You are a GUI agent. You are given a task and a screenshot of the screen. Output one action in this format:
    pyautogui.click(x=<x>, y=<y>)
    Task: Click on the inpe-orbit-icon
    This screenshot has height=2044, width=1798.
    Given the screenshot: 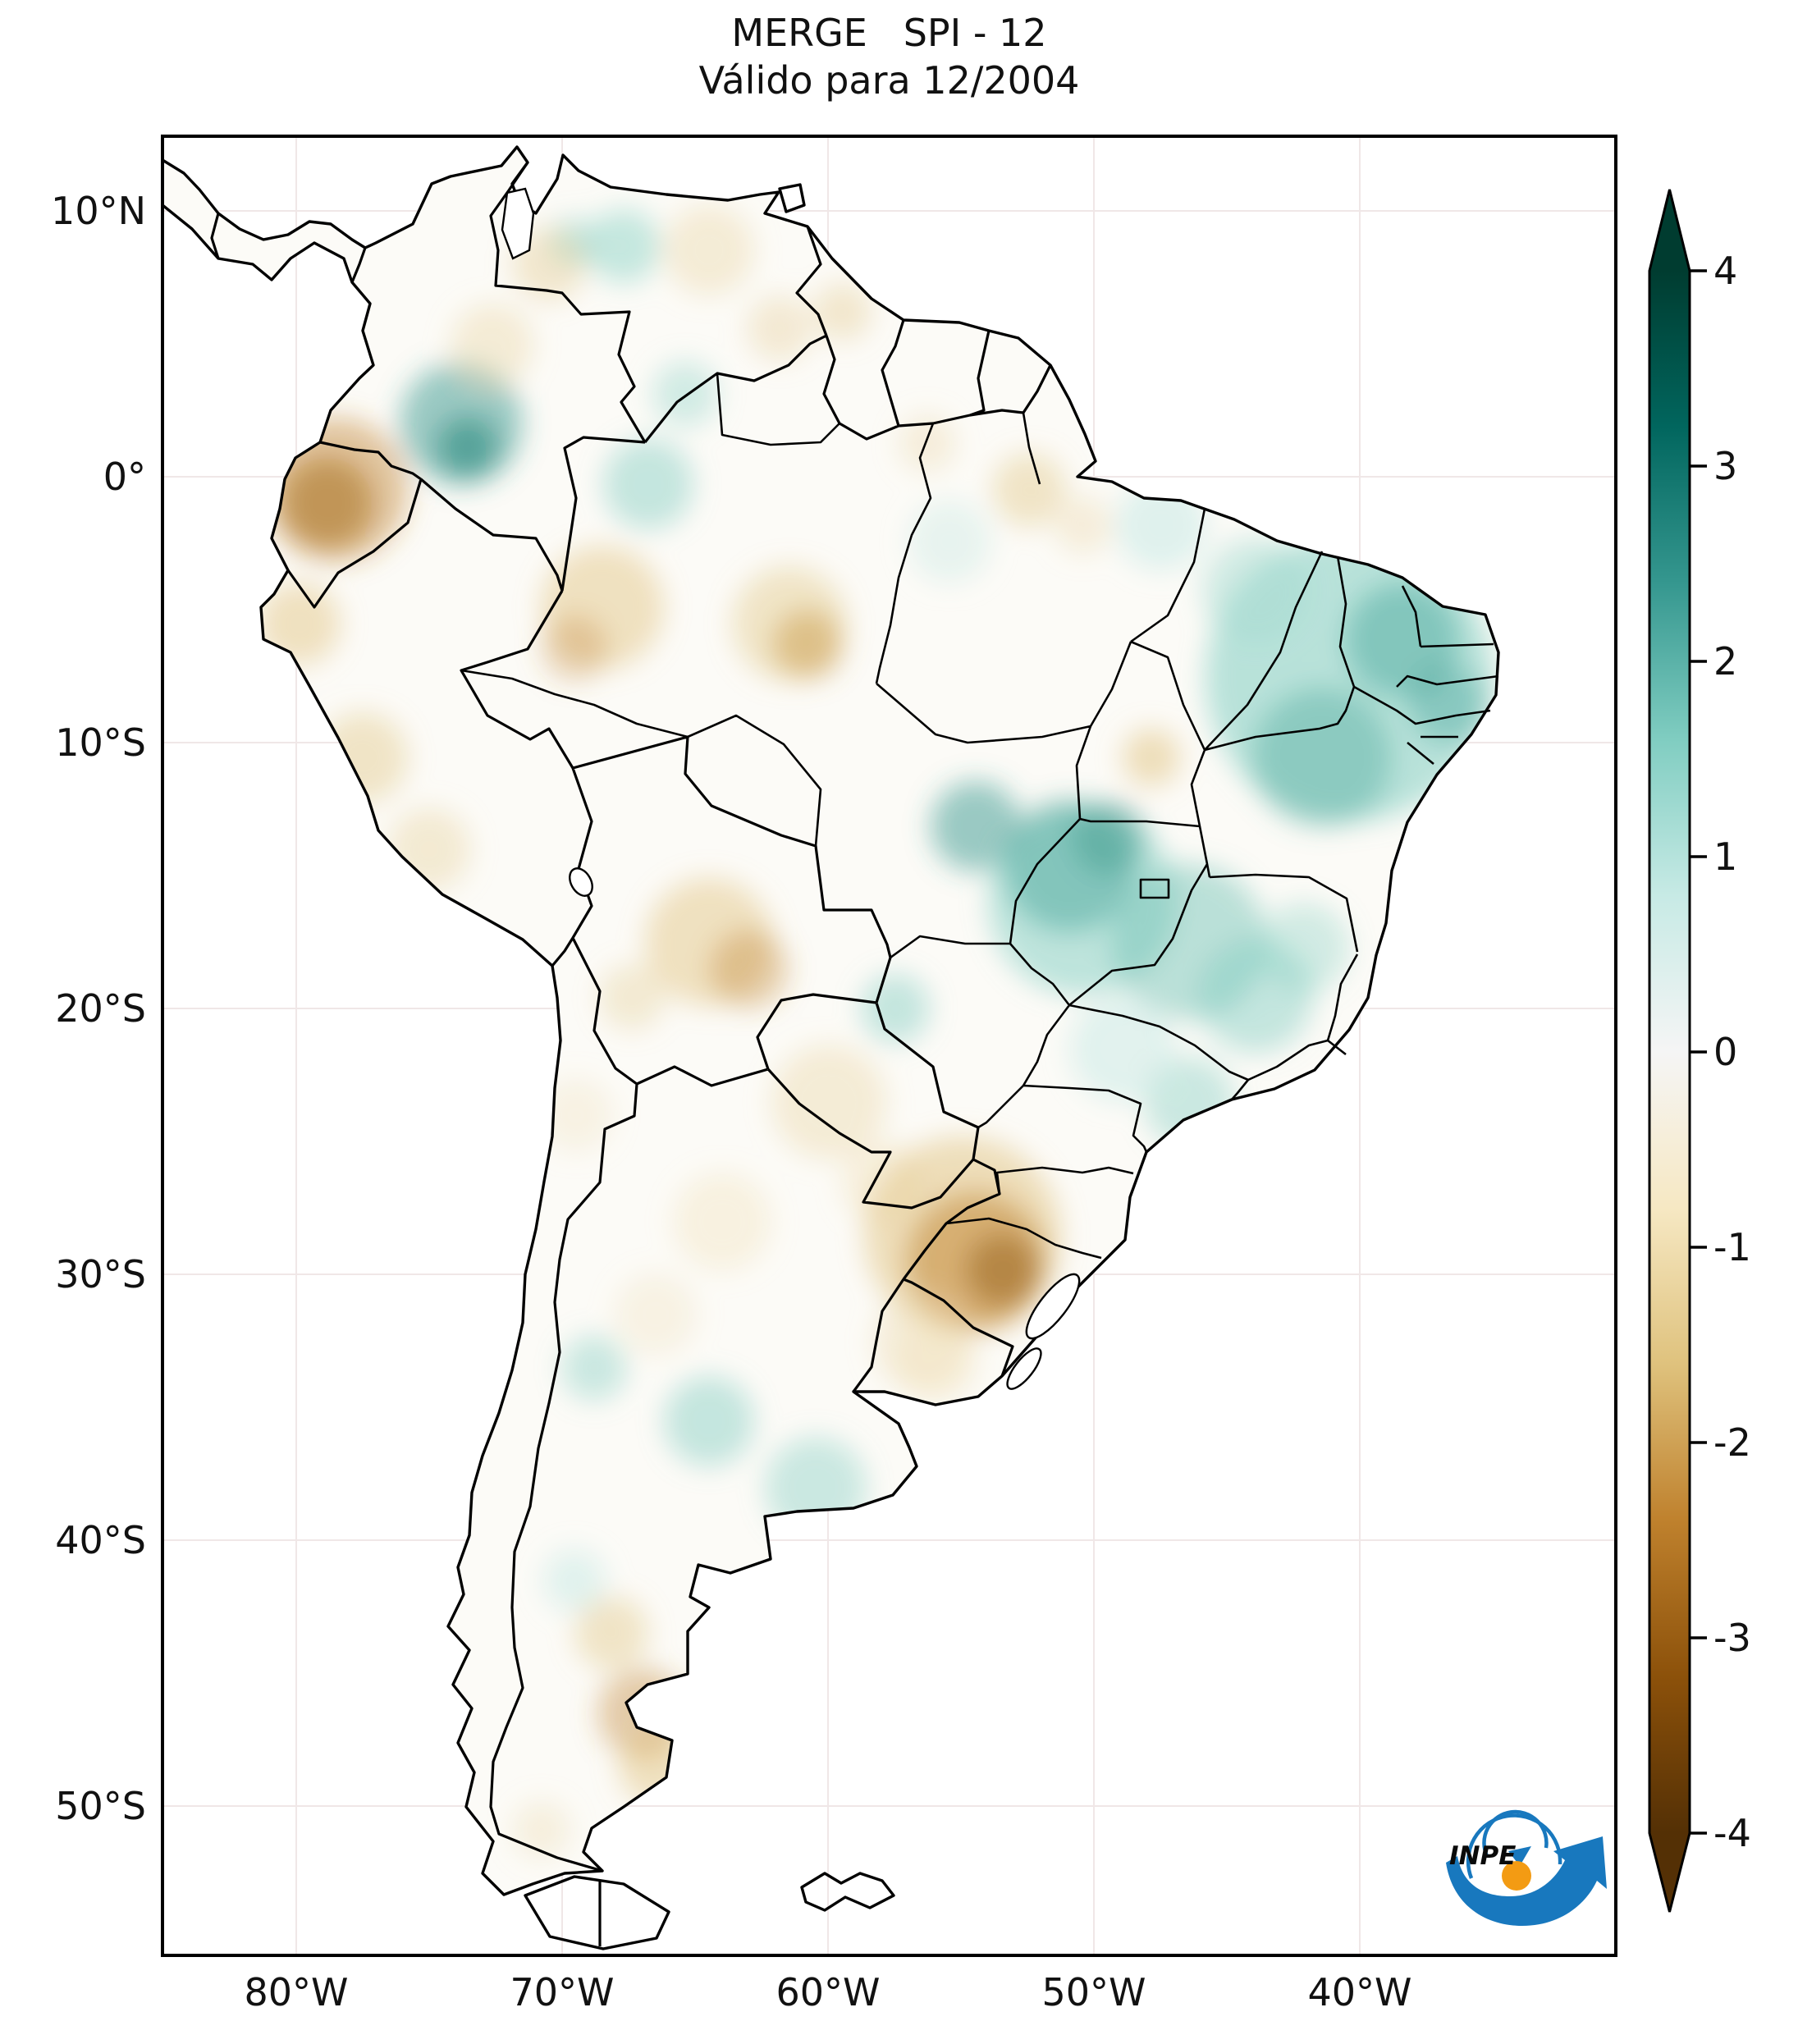 What is the action you would take?
    pyautogui.click(x=1514, y=1846)
    